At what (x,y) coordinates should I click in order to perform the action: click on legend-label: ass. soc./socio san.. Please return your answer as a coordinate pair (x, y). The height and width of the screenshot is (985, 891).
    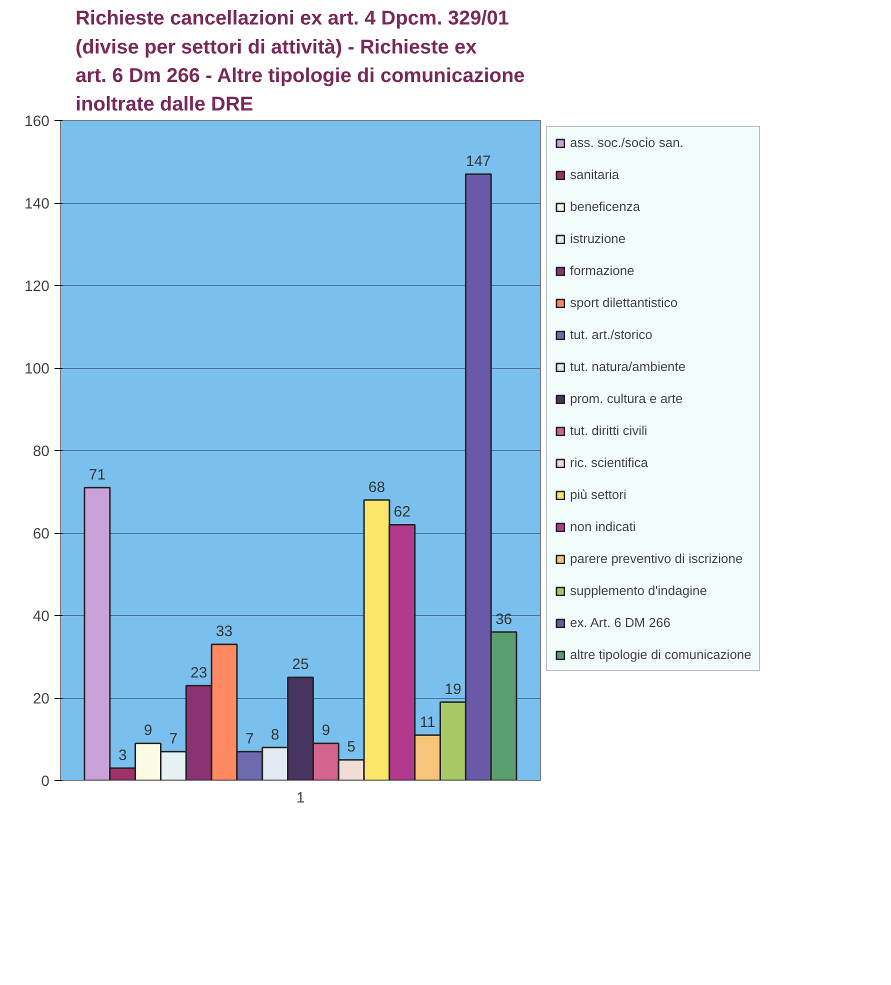
    Looking at the image, I should click on (627, 142).